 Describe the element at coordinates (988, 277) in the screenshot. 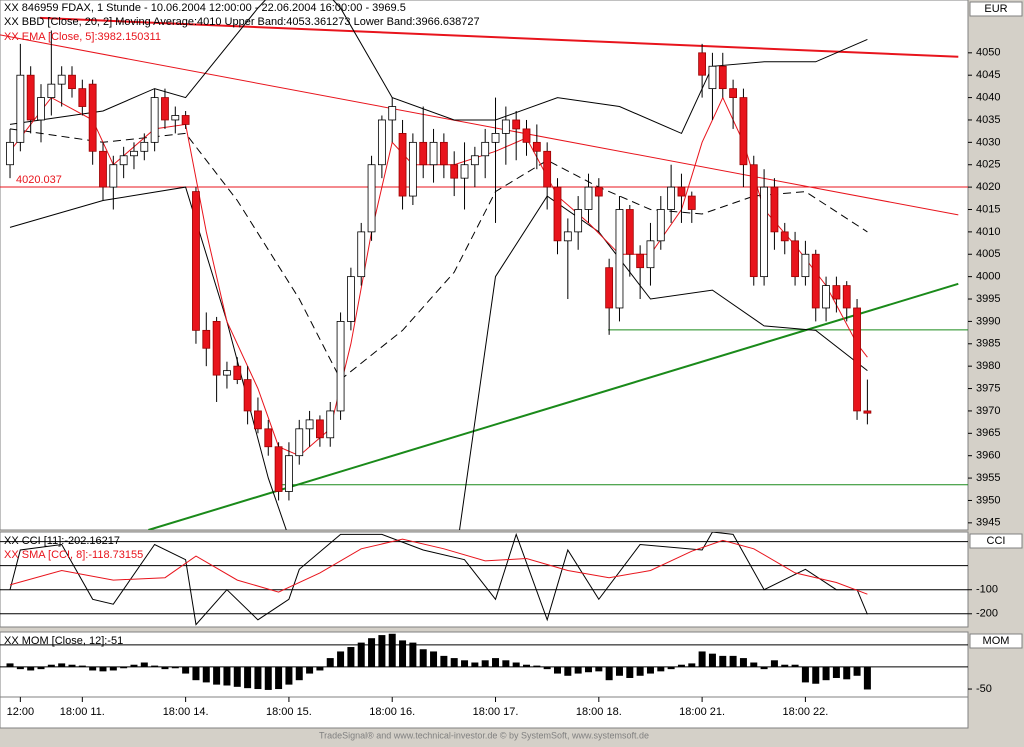

I see `y-tick-label: 4000` at that location.